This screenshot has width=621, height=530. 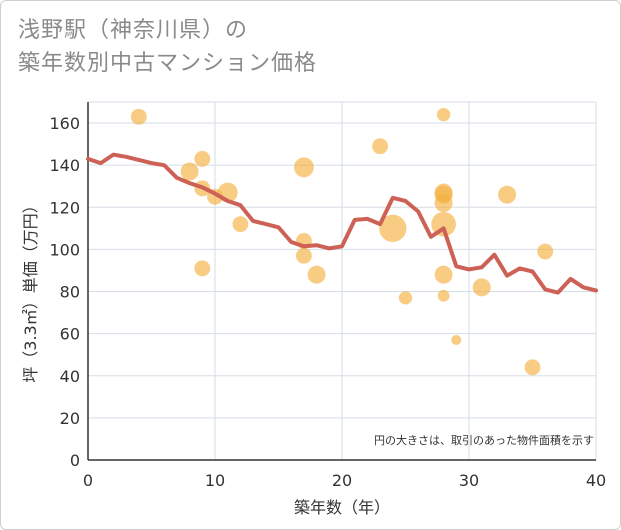 I want to click on y-tick-label: 80, so click(x=70, y=292).